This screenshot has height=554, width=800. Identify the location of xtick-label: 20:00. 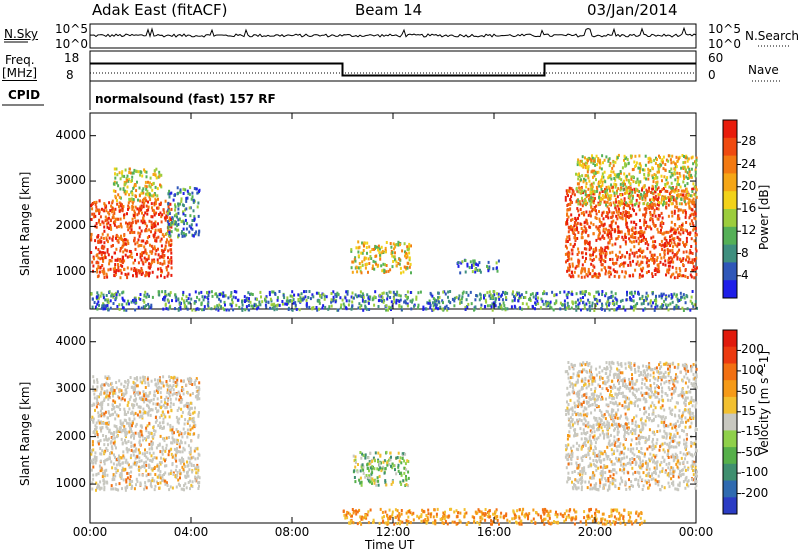
(595, 532).